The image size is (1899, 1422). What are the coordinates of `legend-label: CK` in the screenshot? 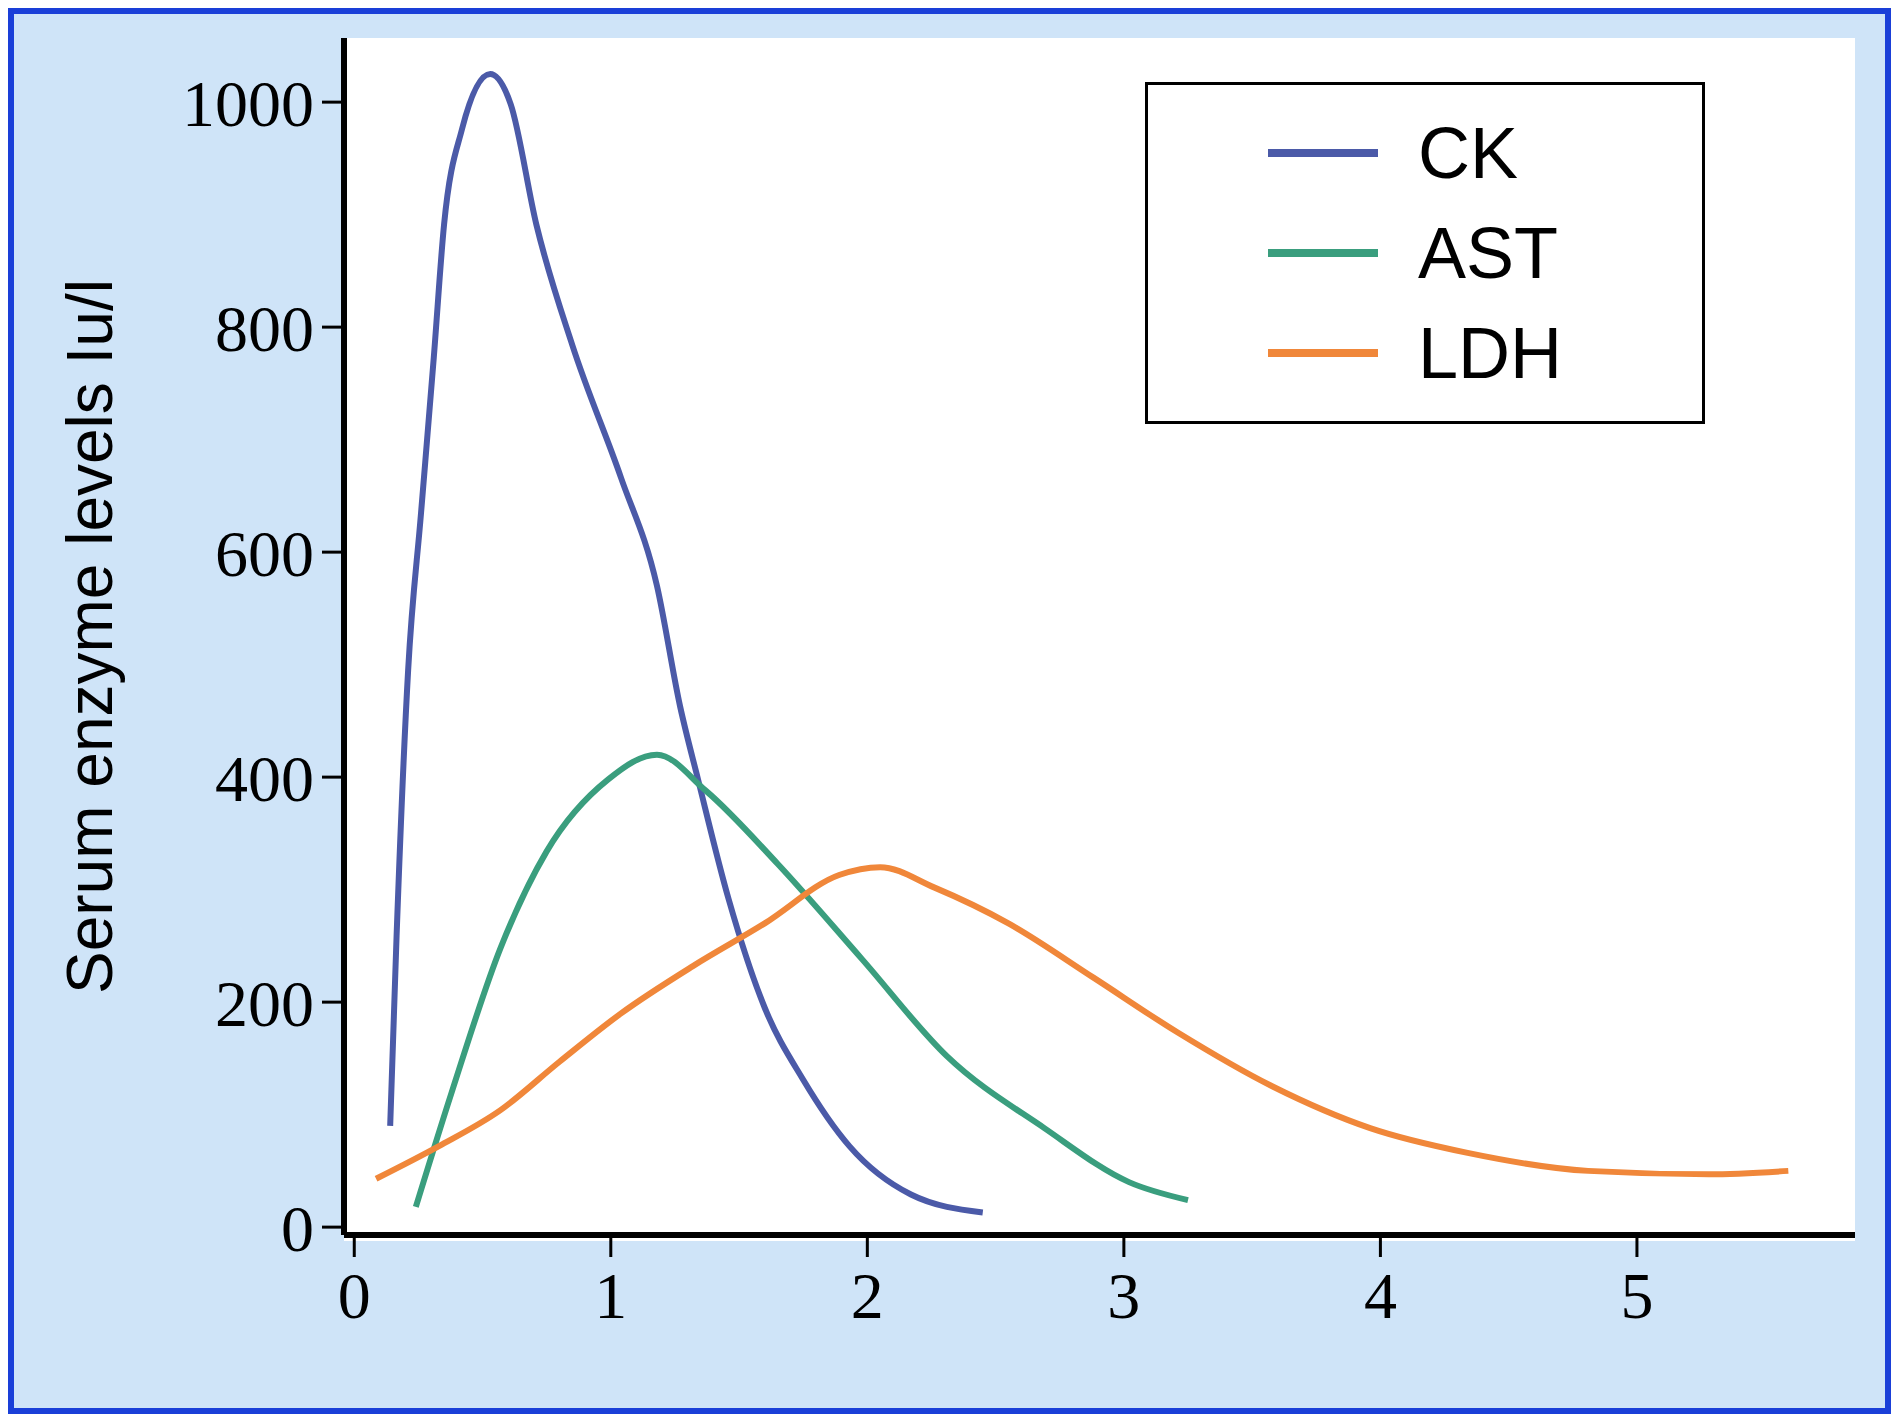 It's located at (1467, 153).